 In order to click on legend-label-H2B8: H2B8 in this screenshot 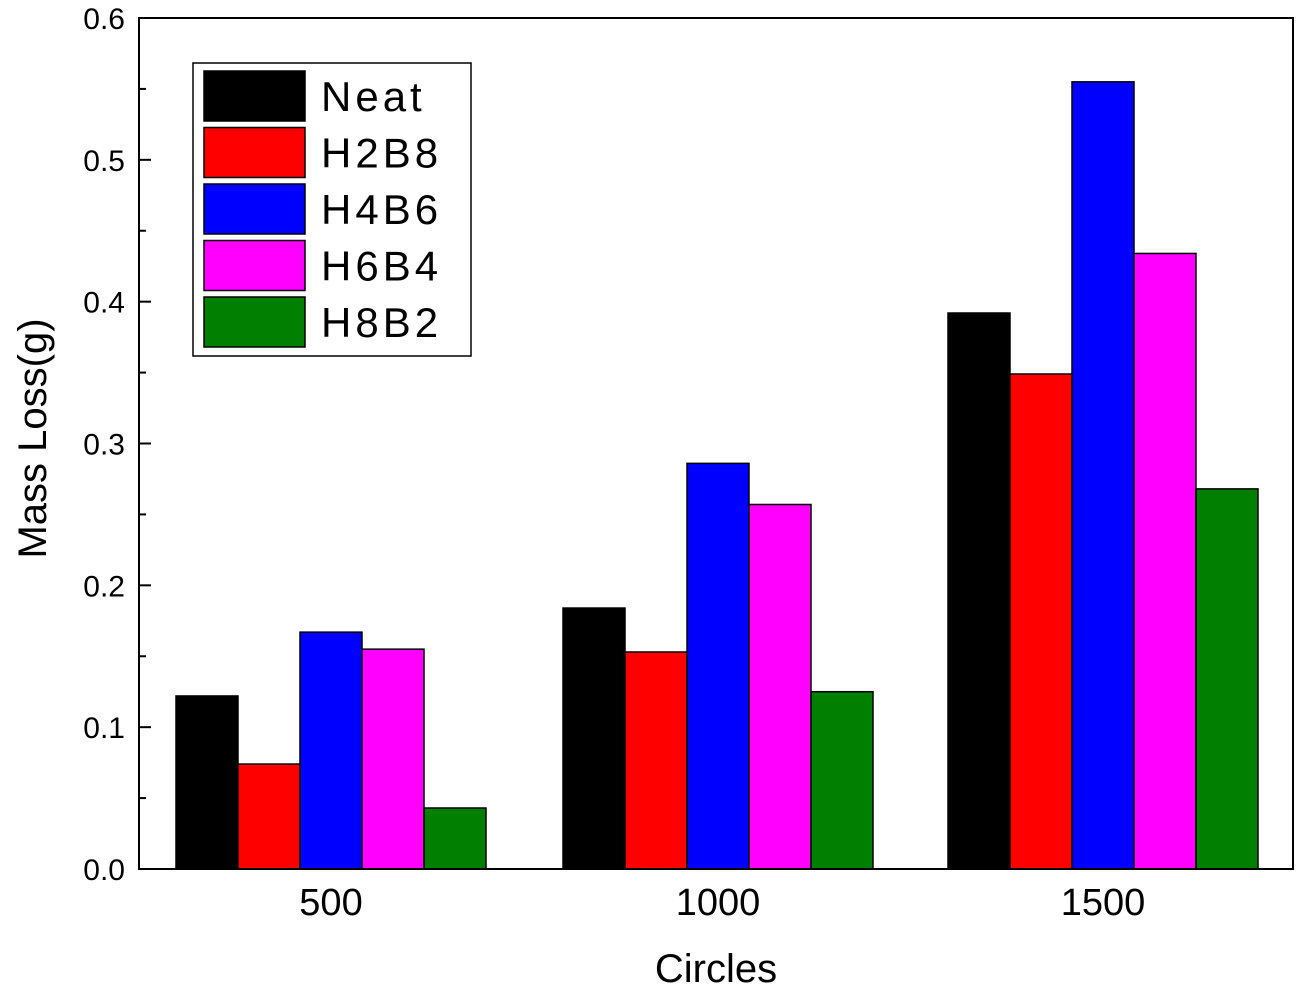, I will do `click(381, 153)`.